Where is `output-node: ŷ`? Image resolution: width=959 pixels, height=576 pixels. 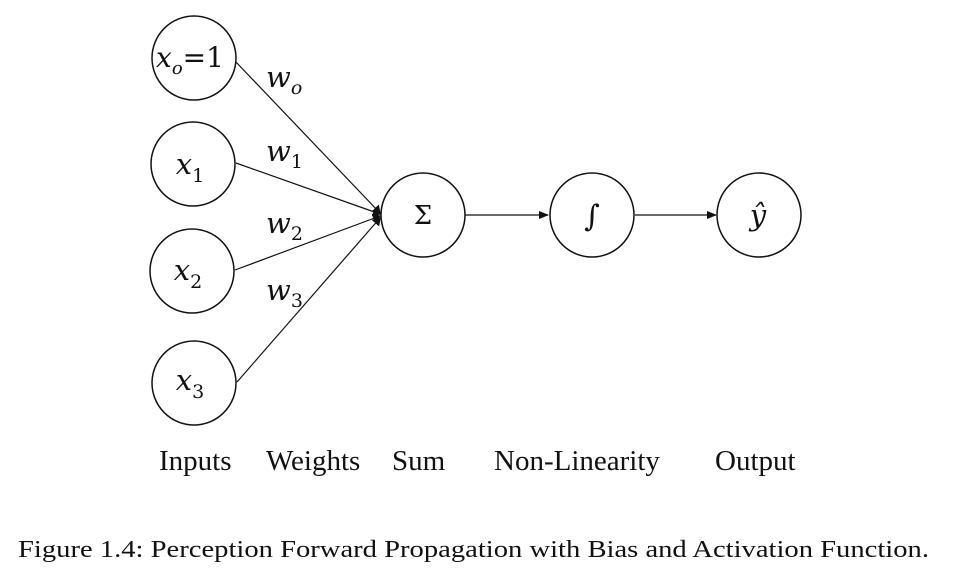
output-node: ŷ is located at coordinates (759, 215).